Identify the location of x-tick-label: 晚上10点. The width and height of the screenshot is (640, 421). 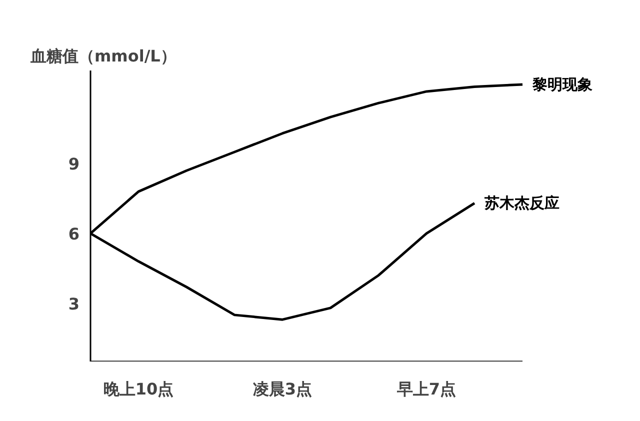
(138, 389).